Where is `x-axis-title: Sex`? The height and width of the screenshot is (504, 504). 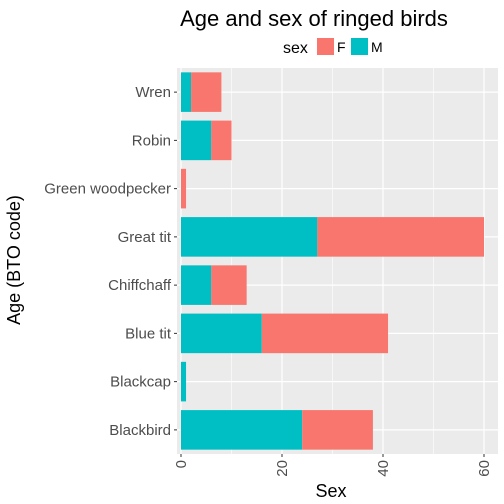 x-axis-title: Sex is located at coordinates (330, 491).